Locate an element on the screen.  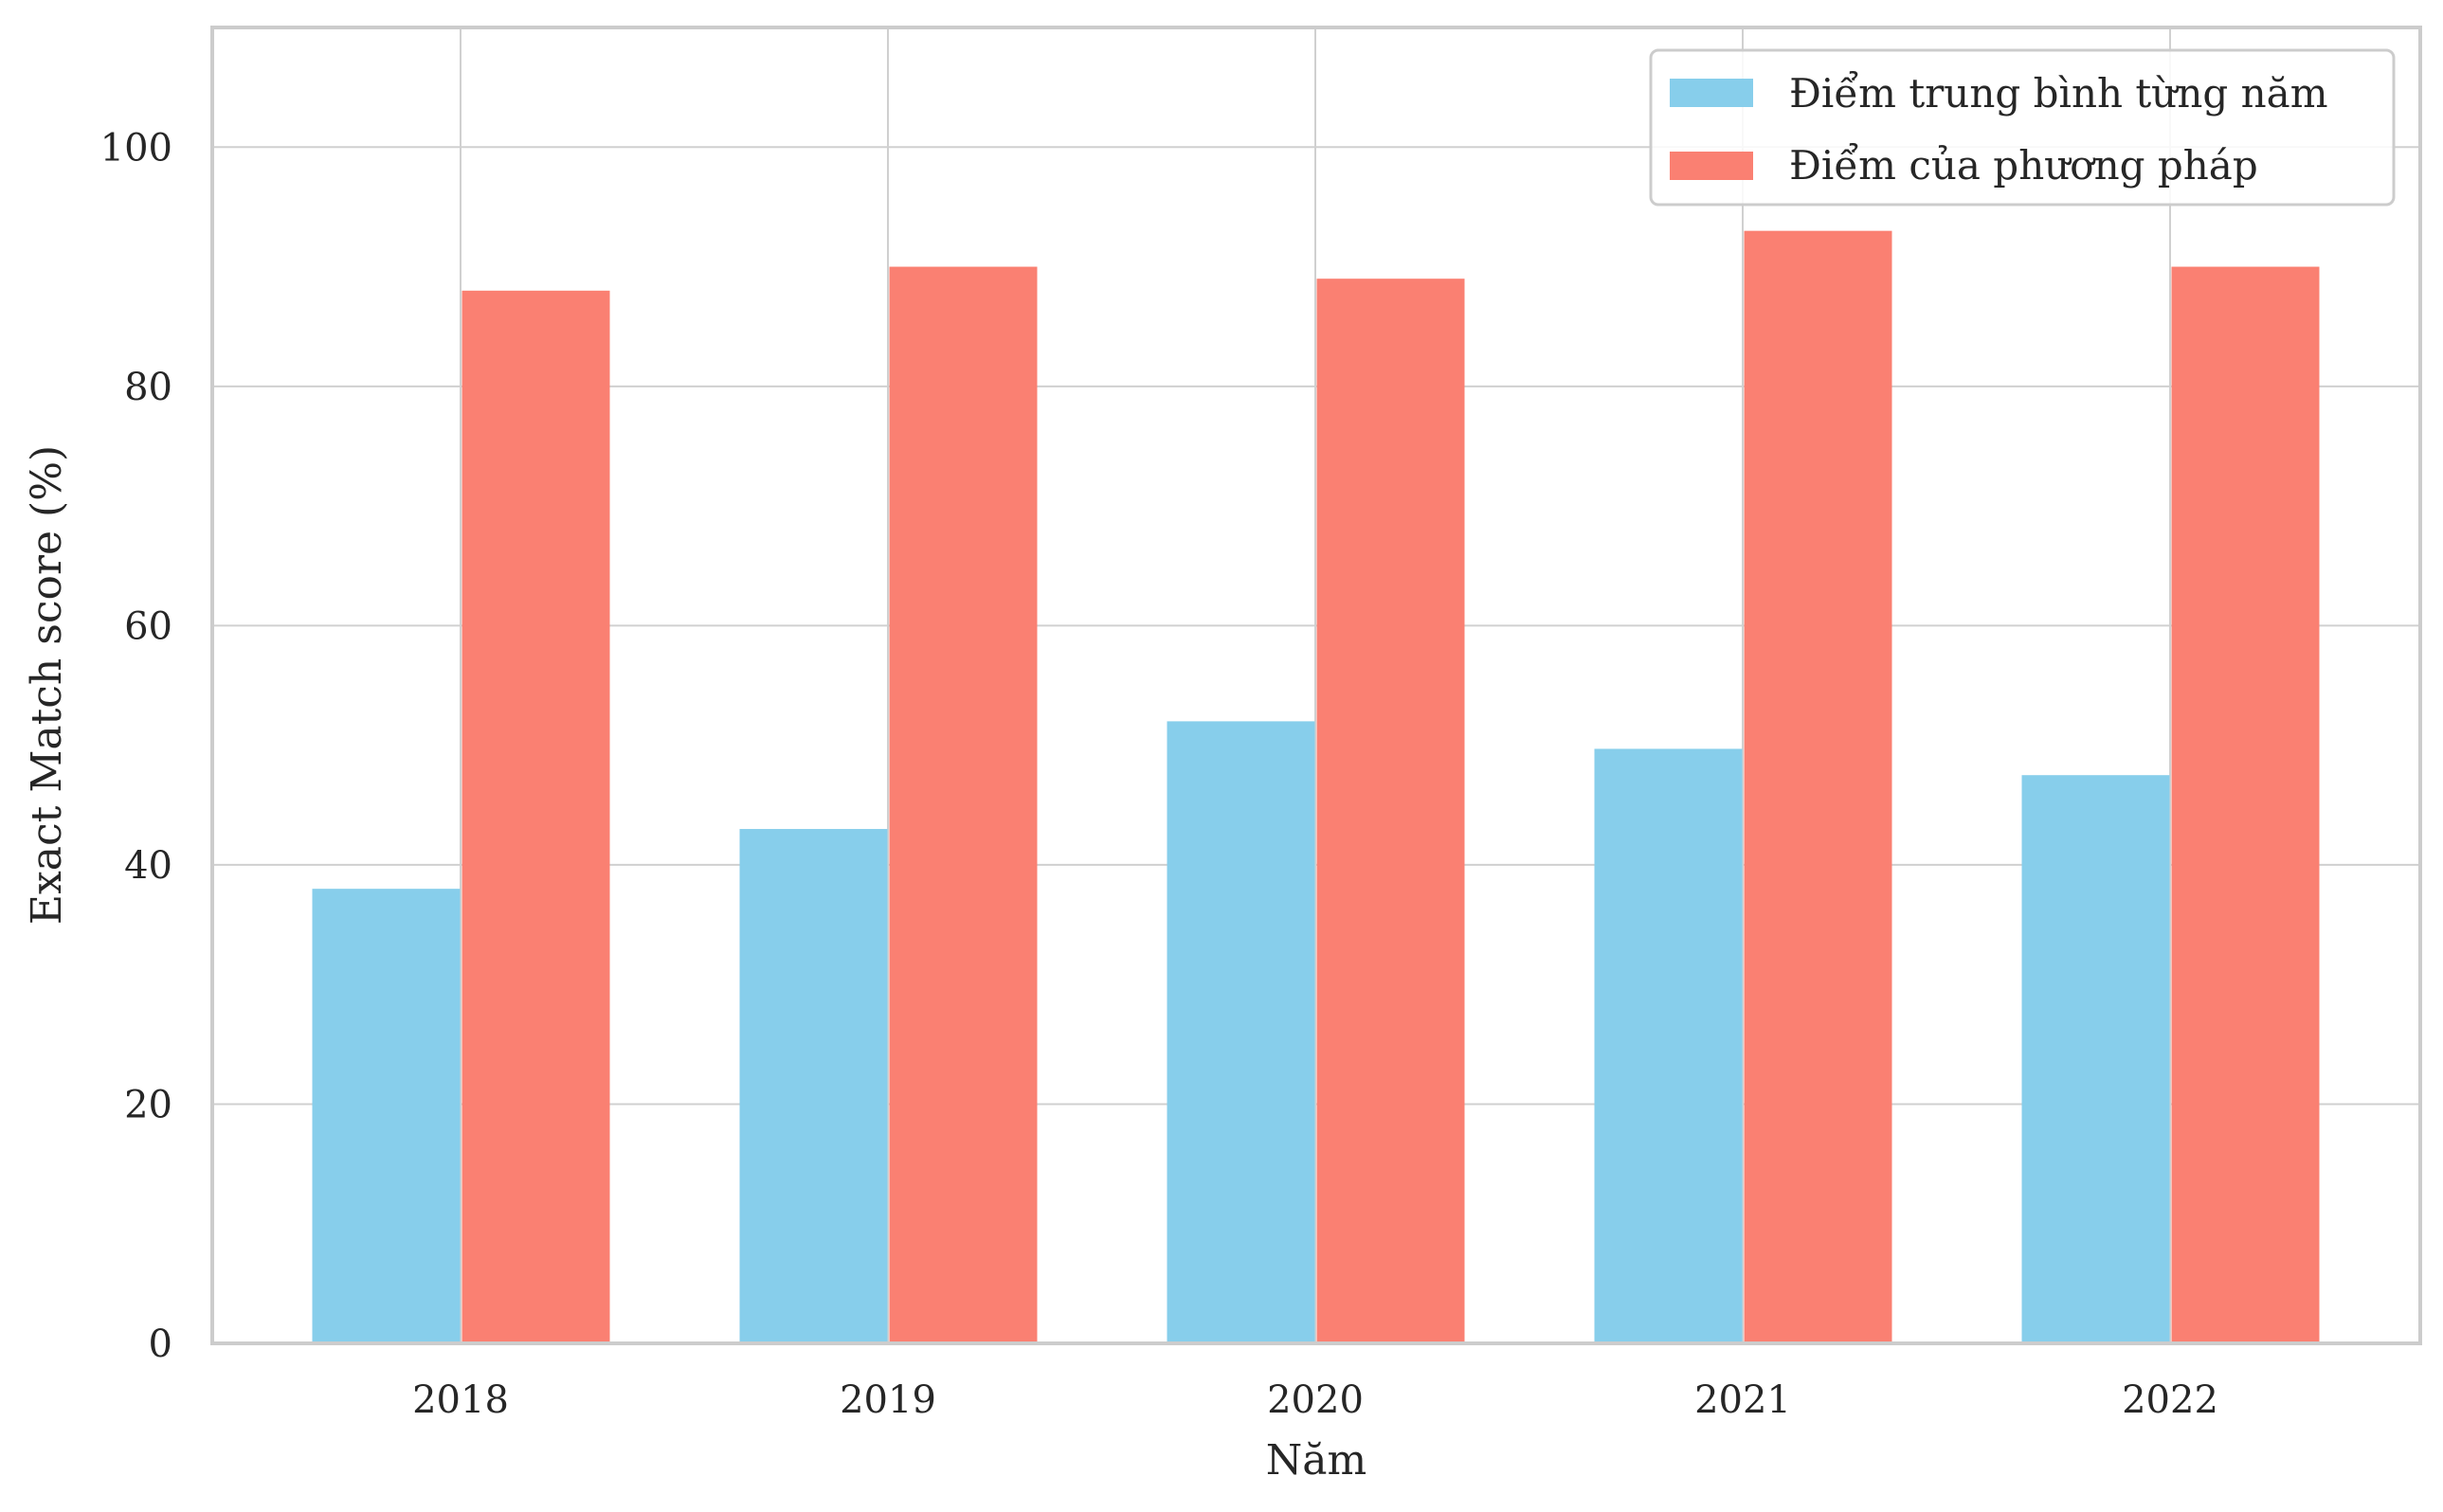
y-tick-label: 80 is located at coordinates (148, 387).